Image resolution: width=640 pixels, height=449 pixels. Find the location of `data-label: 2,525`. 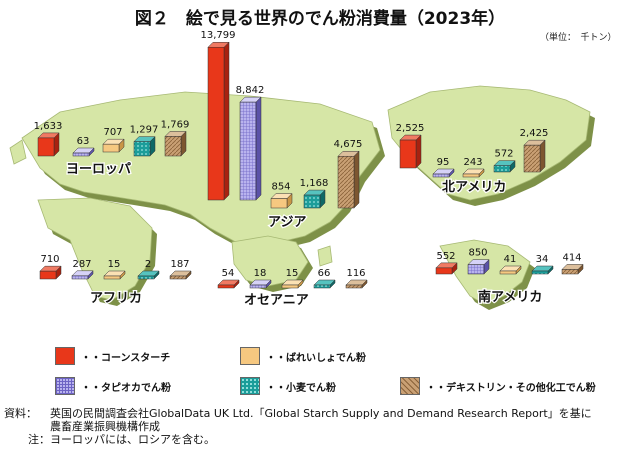

data-label: 2,525 is located at coordinates (410, 128).